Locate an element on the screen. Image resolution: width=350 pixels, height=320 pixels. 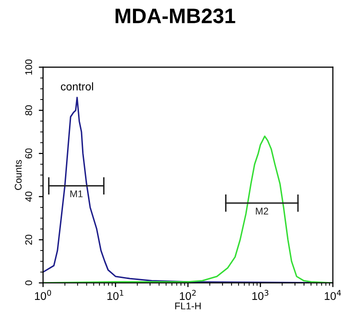
x-tick-label: 10$^{4}$ is located at coordinates (332, 295).